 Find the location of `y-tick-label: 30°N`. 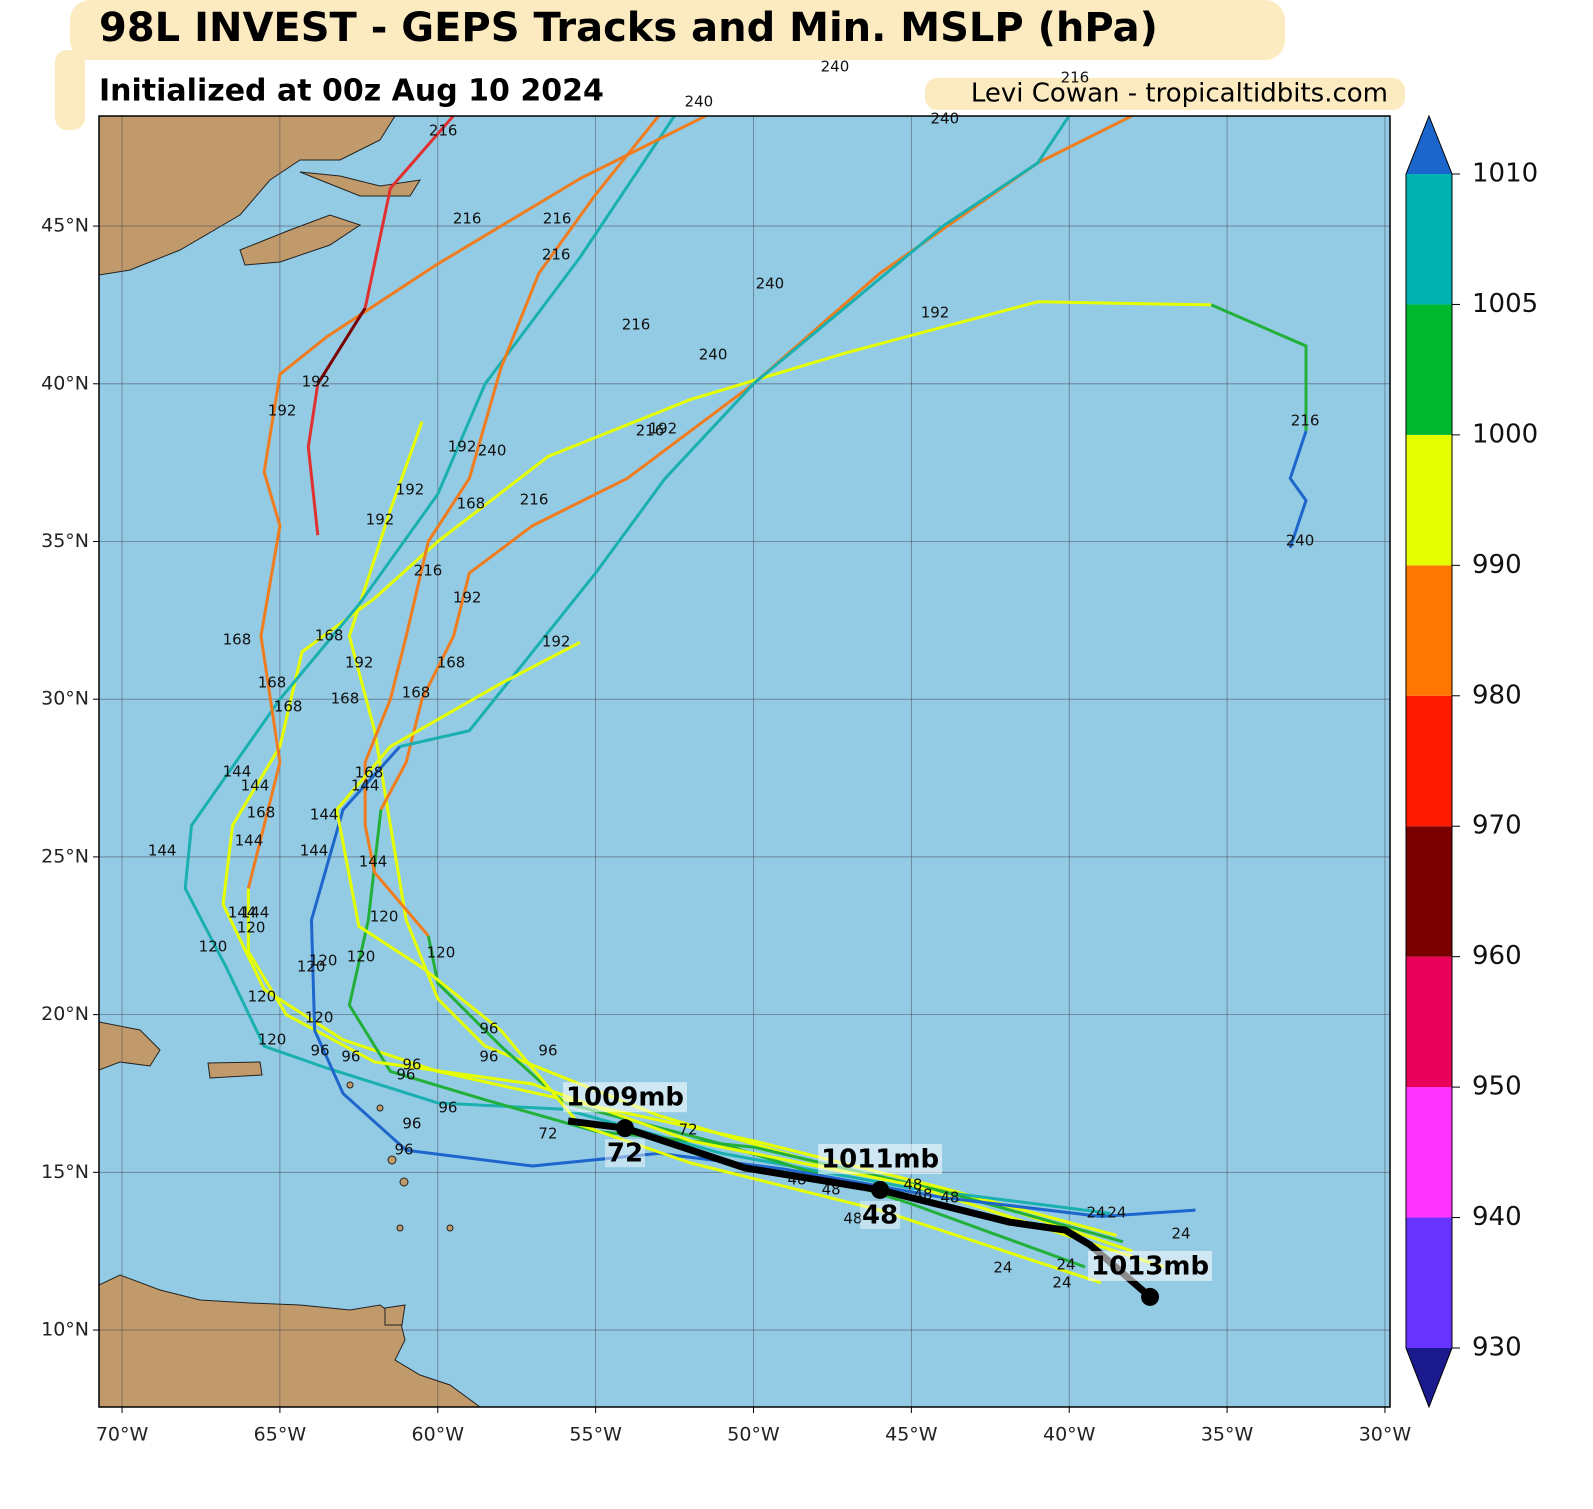

y-tick-label: 30°N is located at coordinates (65, 699).